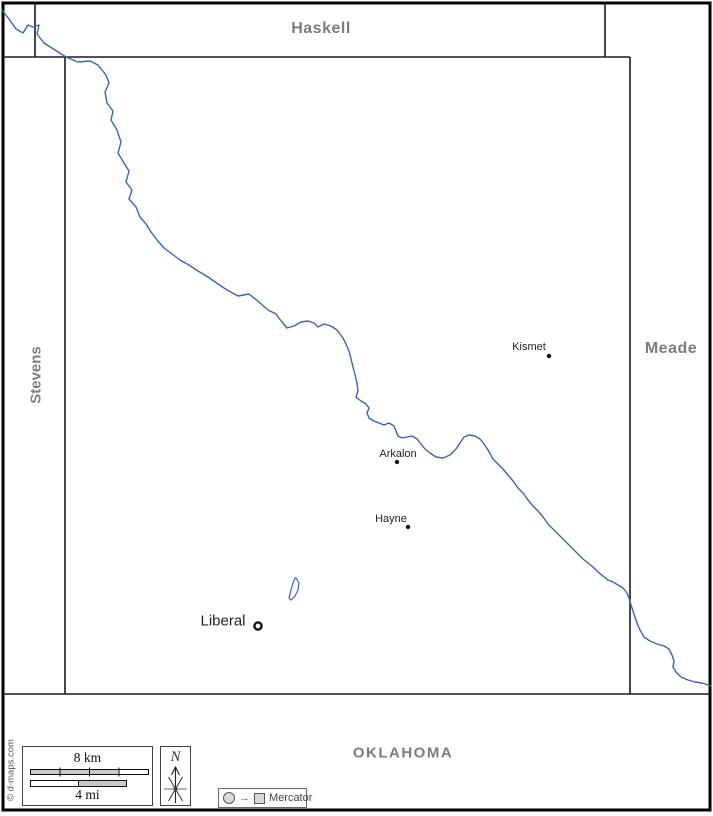 The height and width of the screenshot is (816, 713). Describe the element at coordinates (175, 784) in the screenshot. I see `north-arrow-icon` at that location.